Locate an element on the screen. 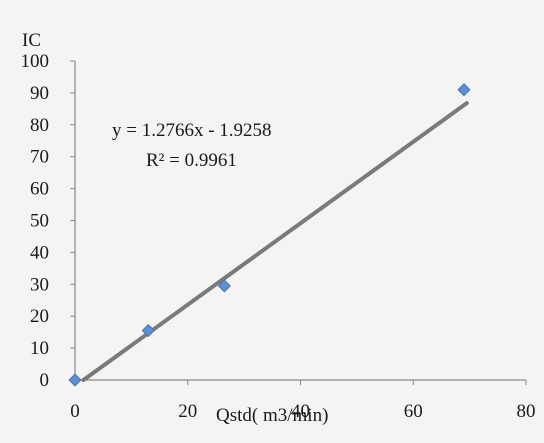 The width and height of the screenshot is (544, 443). x-axis-ticks: 0 20 40 60 80 is located at coordinates (303, 401).